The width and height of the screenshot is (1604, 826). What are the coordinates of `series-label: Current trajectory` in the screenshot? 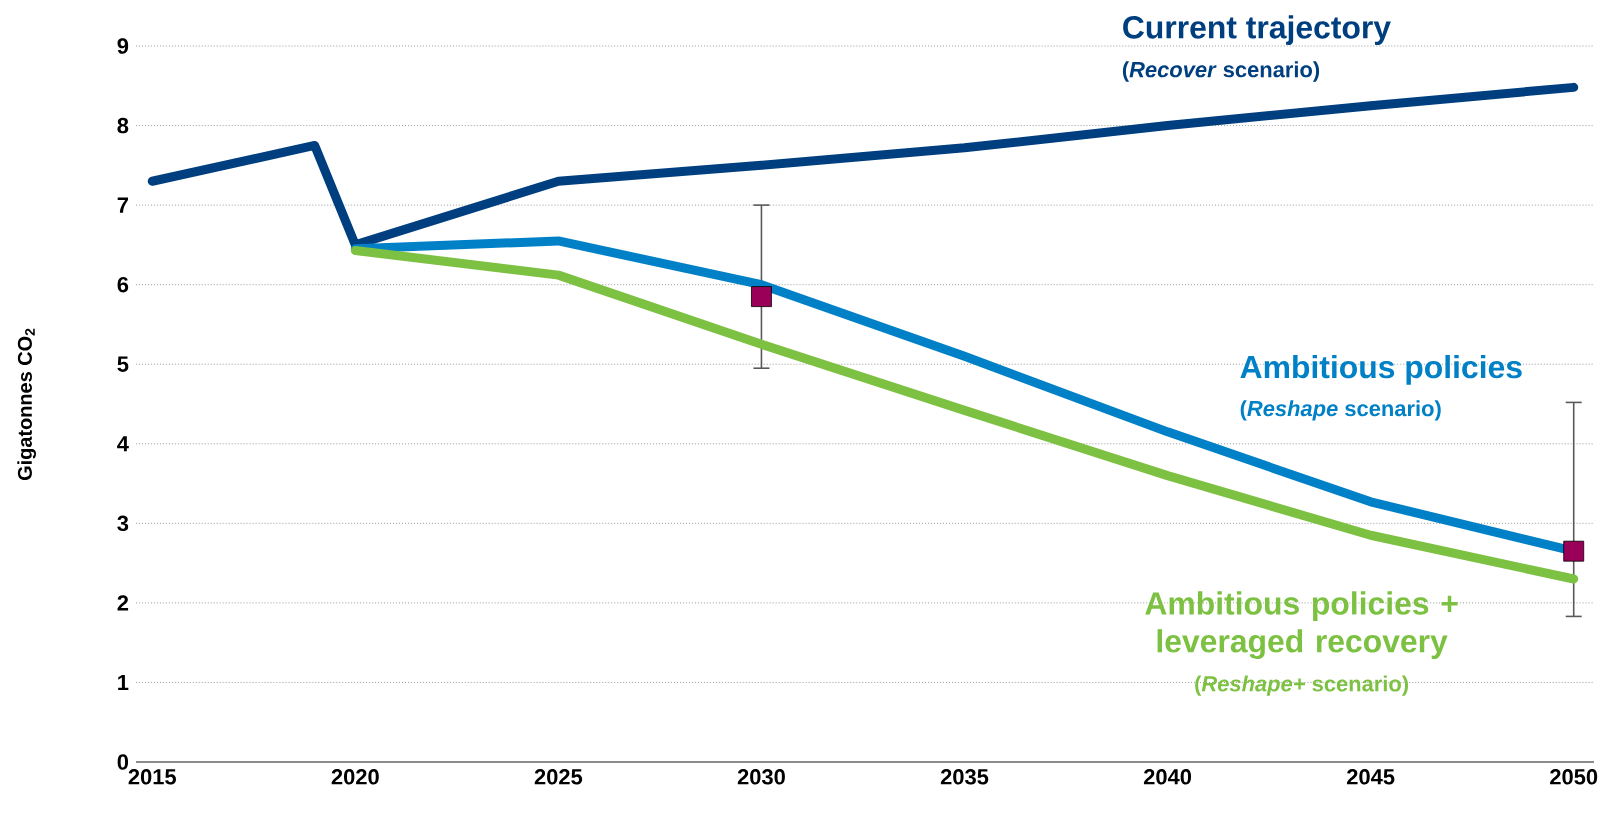 It's located at (1257, 30).